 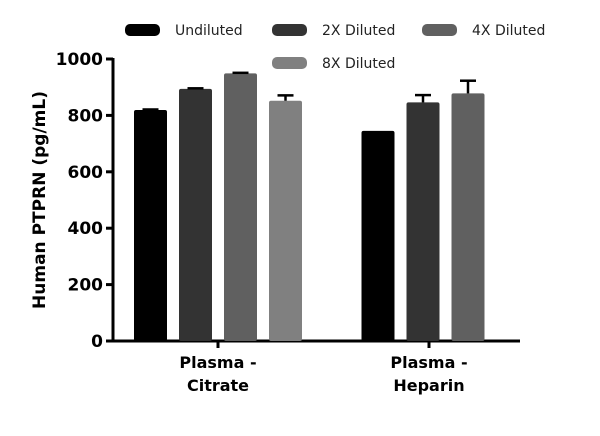 I want to click on y-tick-label: 400, so click(x=86, y=229).